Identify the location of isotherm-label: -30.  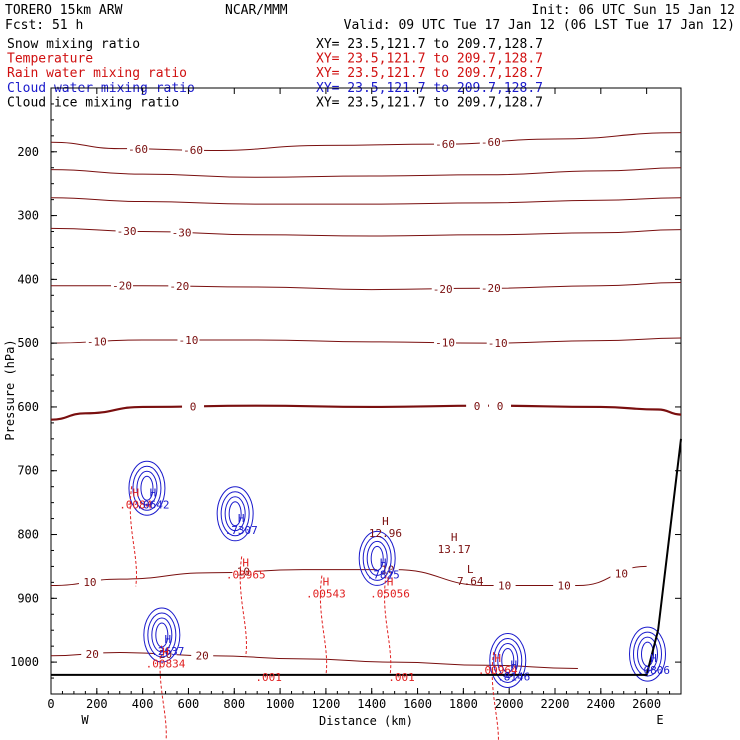
(182, 233).